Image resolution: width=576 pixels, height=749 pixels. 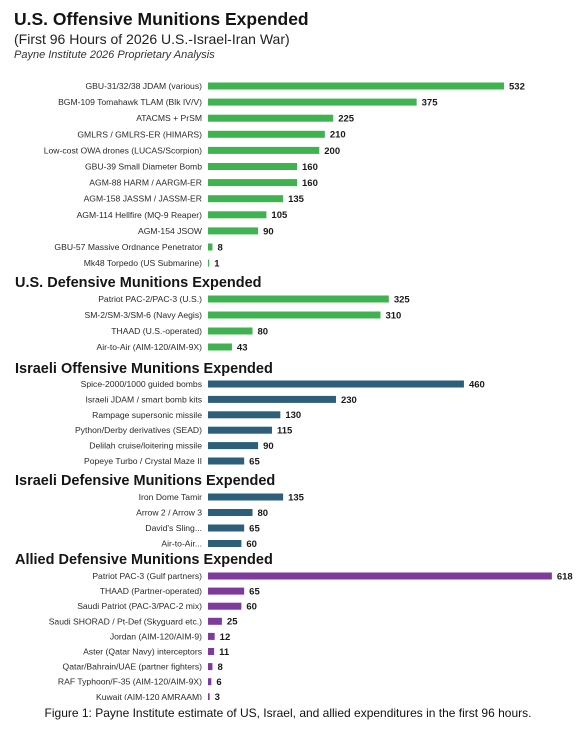 What do you see at coordinates (144, 560) in the screenshot?
I see `section-title: Allied Defensive Munitions Expended` at bounding box center [144, 560].